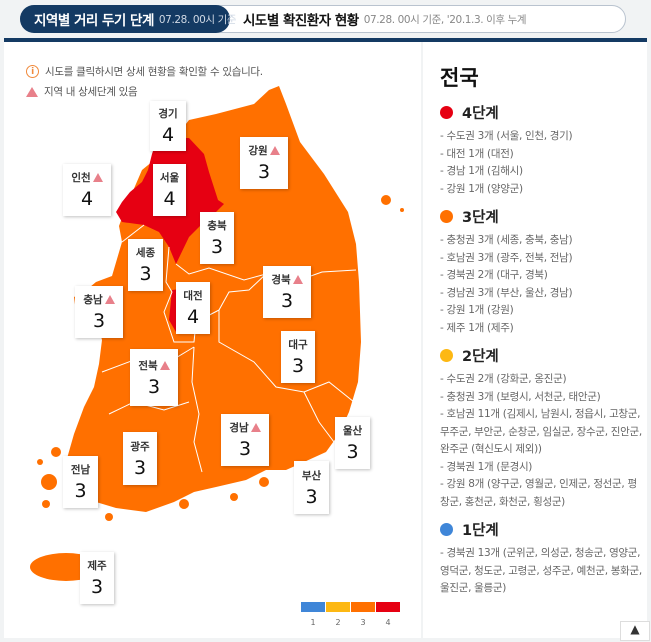 This screenshot has width=651, height=642. Describe the element at coordinates (169, 177) in the screenshot. I see `region-name: 서울` at that location.